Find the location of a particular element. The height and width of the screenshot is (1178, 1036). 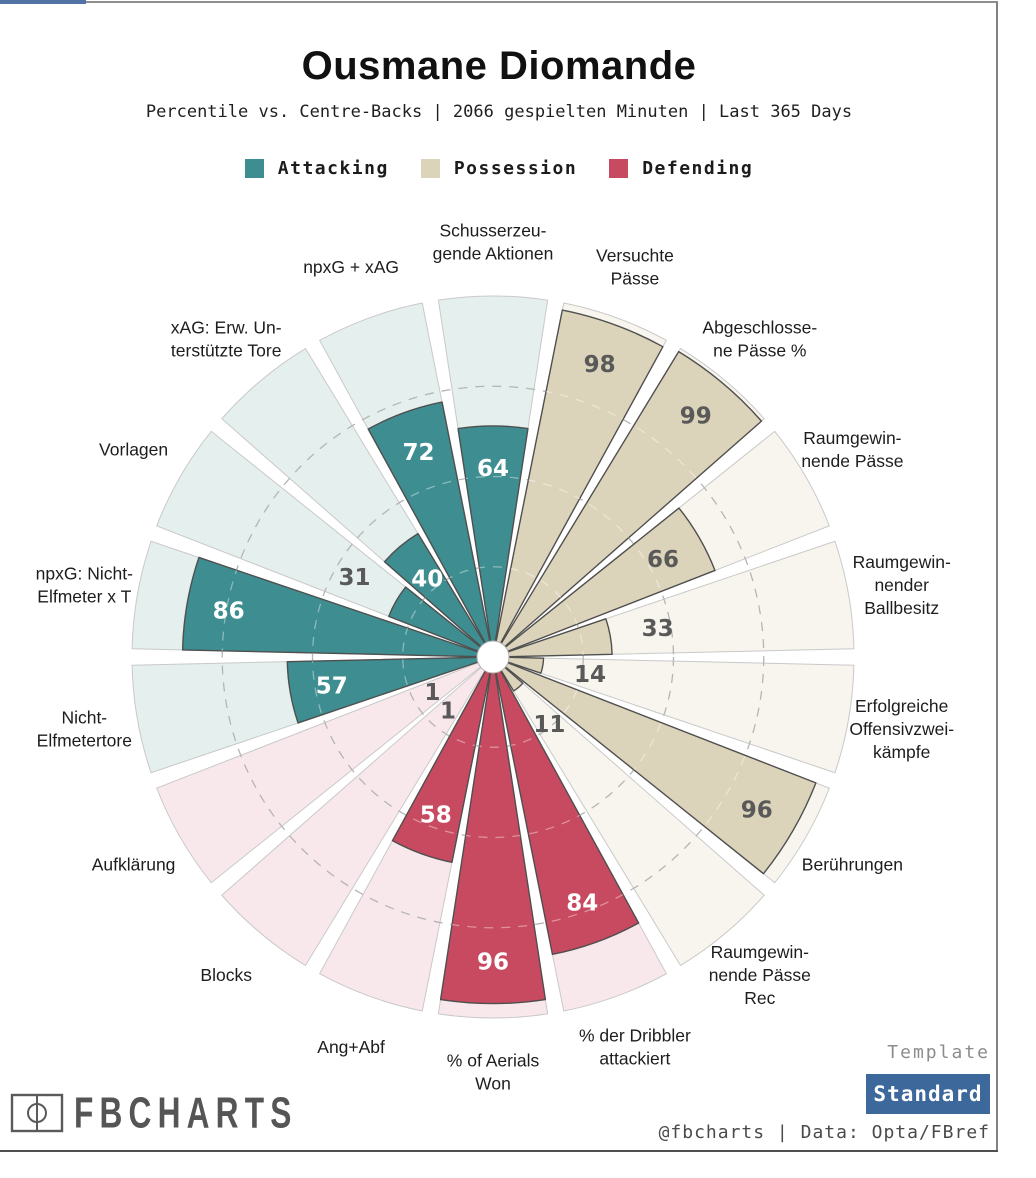

axis-label-4: Raumgewin-nender Ballbesitz is located at coordinates (902, 585).